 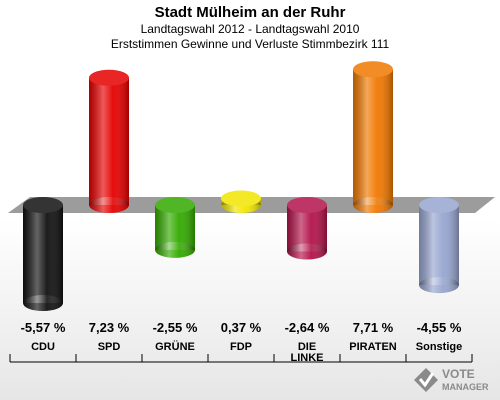 I want to click on chart-title: Stadt Mülheim an der Ruhr, so click(x=250, y=12).